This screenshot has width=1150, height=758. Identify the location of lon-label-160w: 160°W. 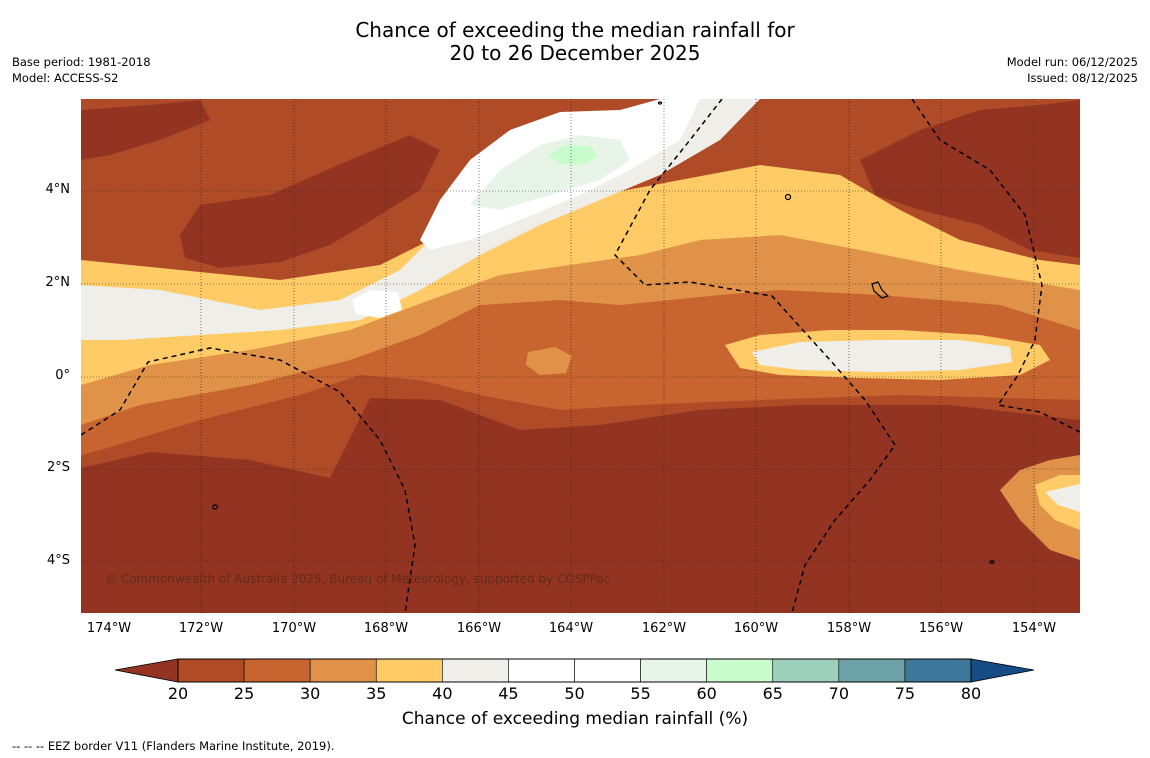
(756, 628).